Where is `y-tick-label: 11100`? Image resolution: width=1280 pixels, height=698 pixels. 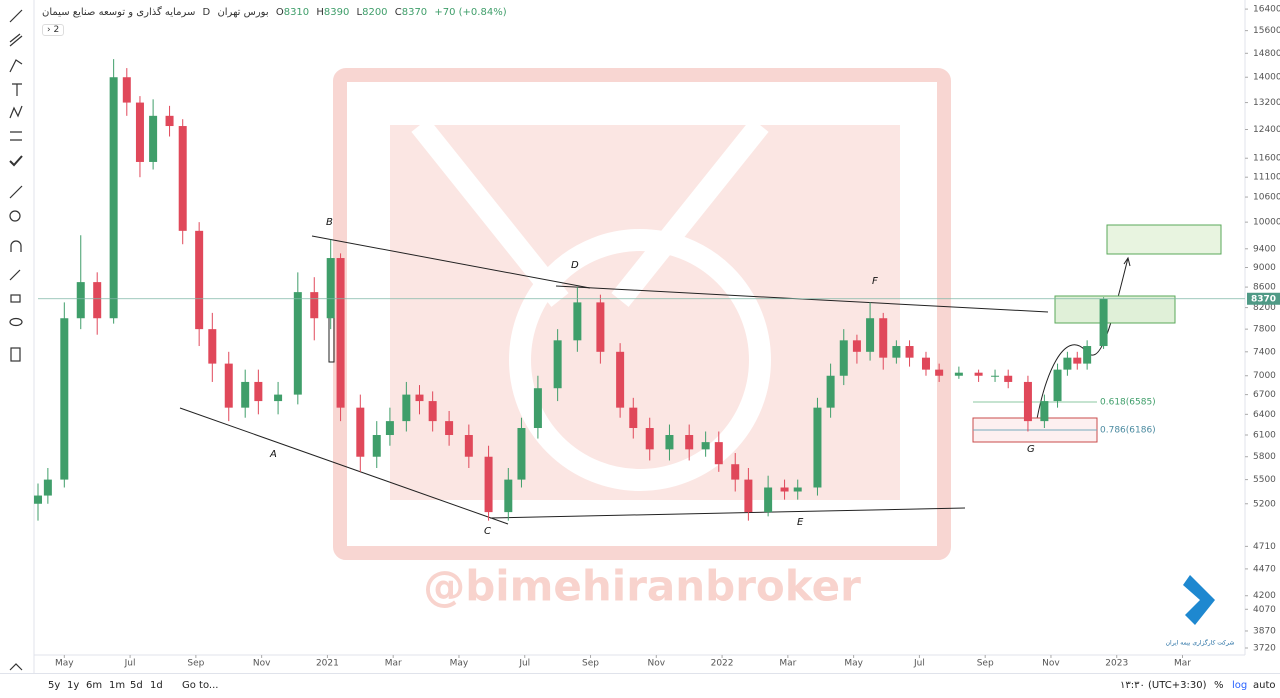 y-tick-label: 11100 is located at coordinates (1266, 178).